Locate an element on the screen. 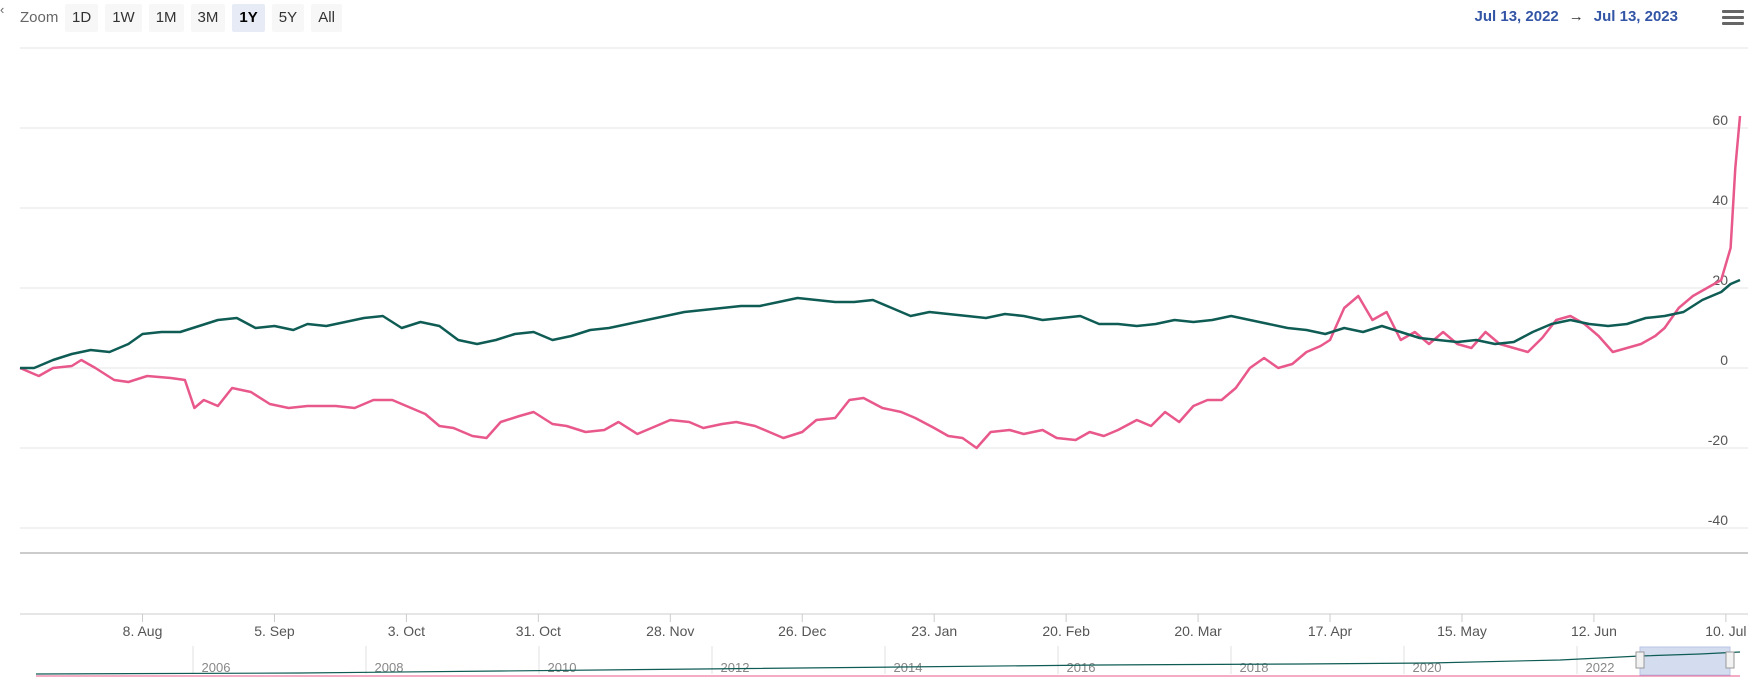 The height and width of the screenshot is (677, 1748). y-tick-label: 60 is located at coordinates (1720, 120).